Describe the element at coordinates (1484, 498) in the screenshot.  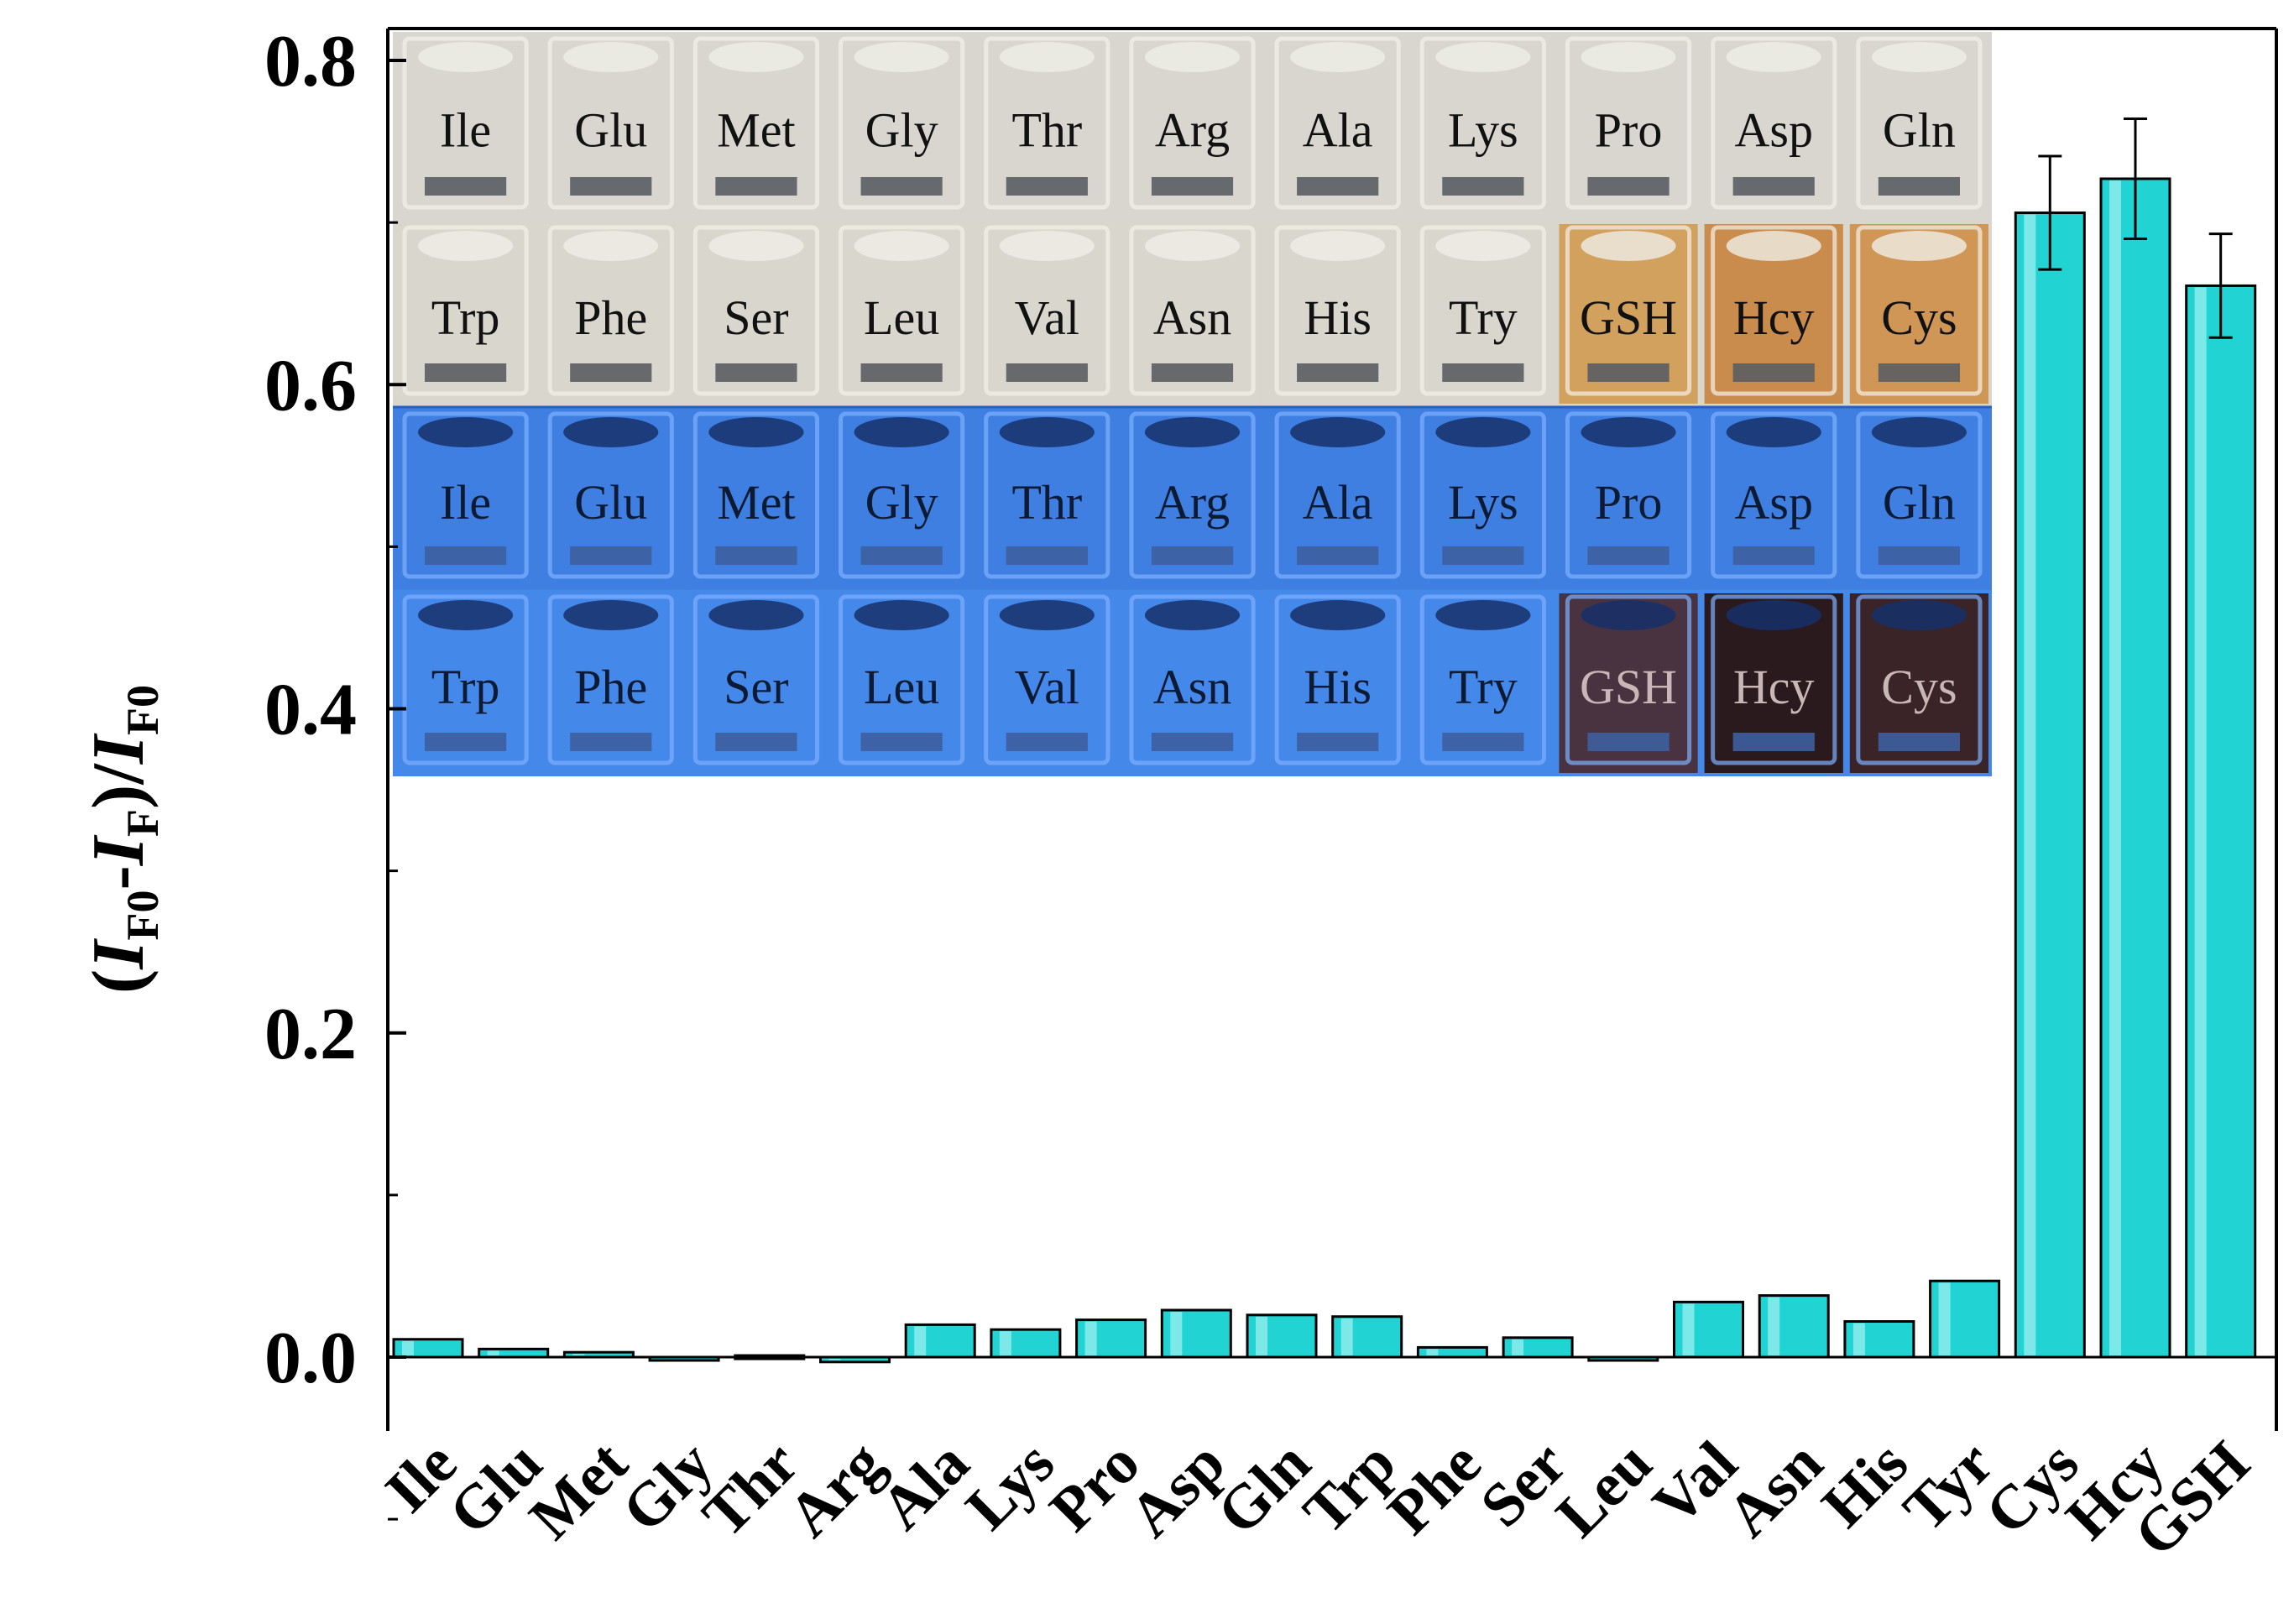
I see `vial: Lys` at that location.